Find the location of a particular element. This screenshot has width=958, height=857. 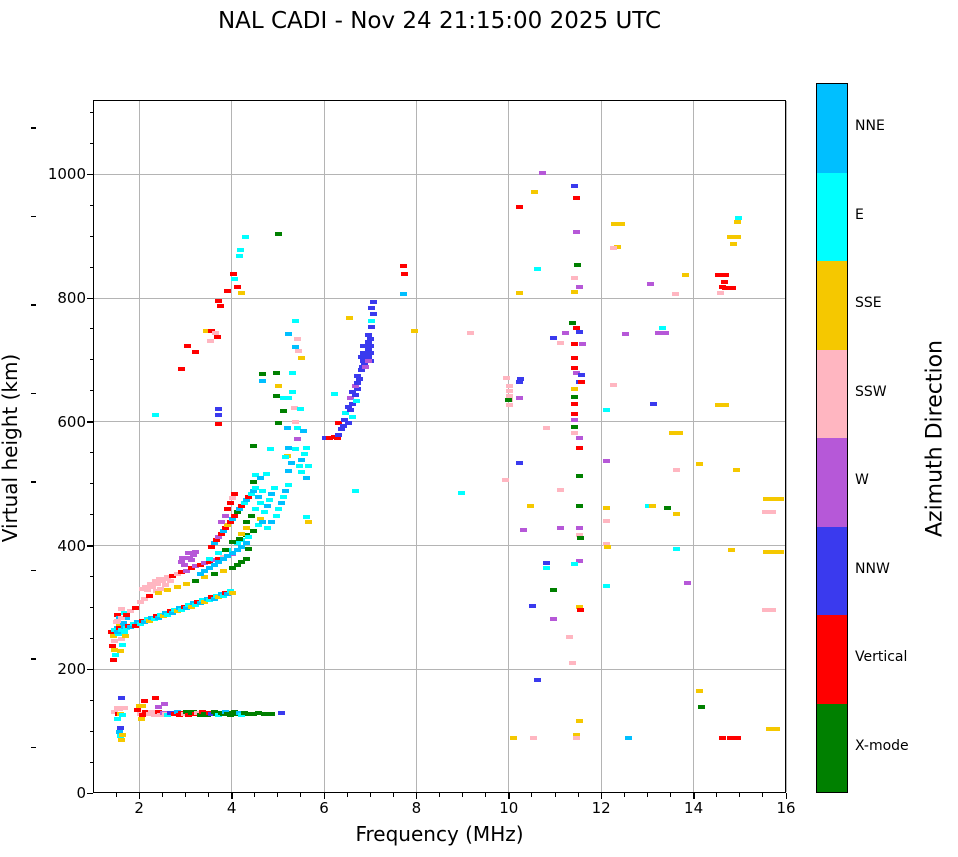

y-major-tick is located at coordinates (90, 298).